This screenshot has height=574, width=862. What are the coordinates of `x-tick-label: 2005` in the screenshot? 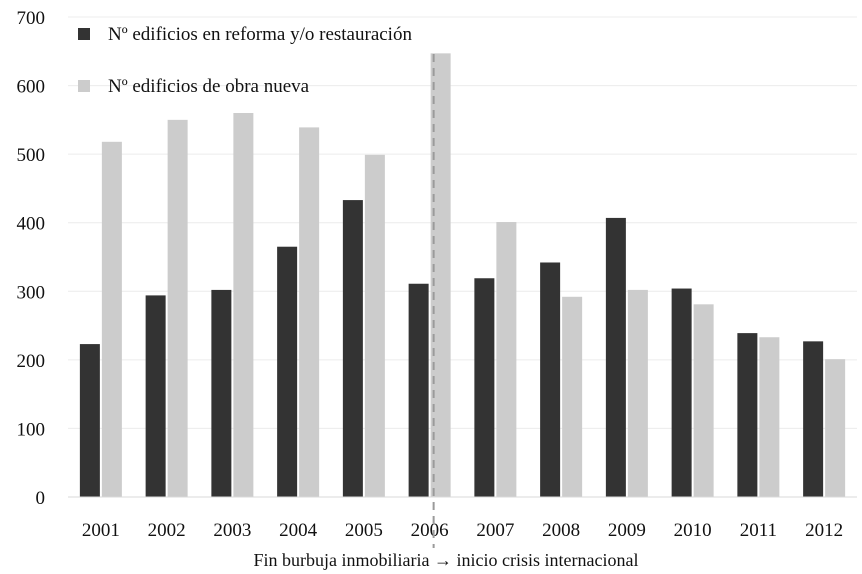 It's located at (364, 530).